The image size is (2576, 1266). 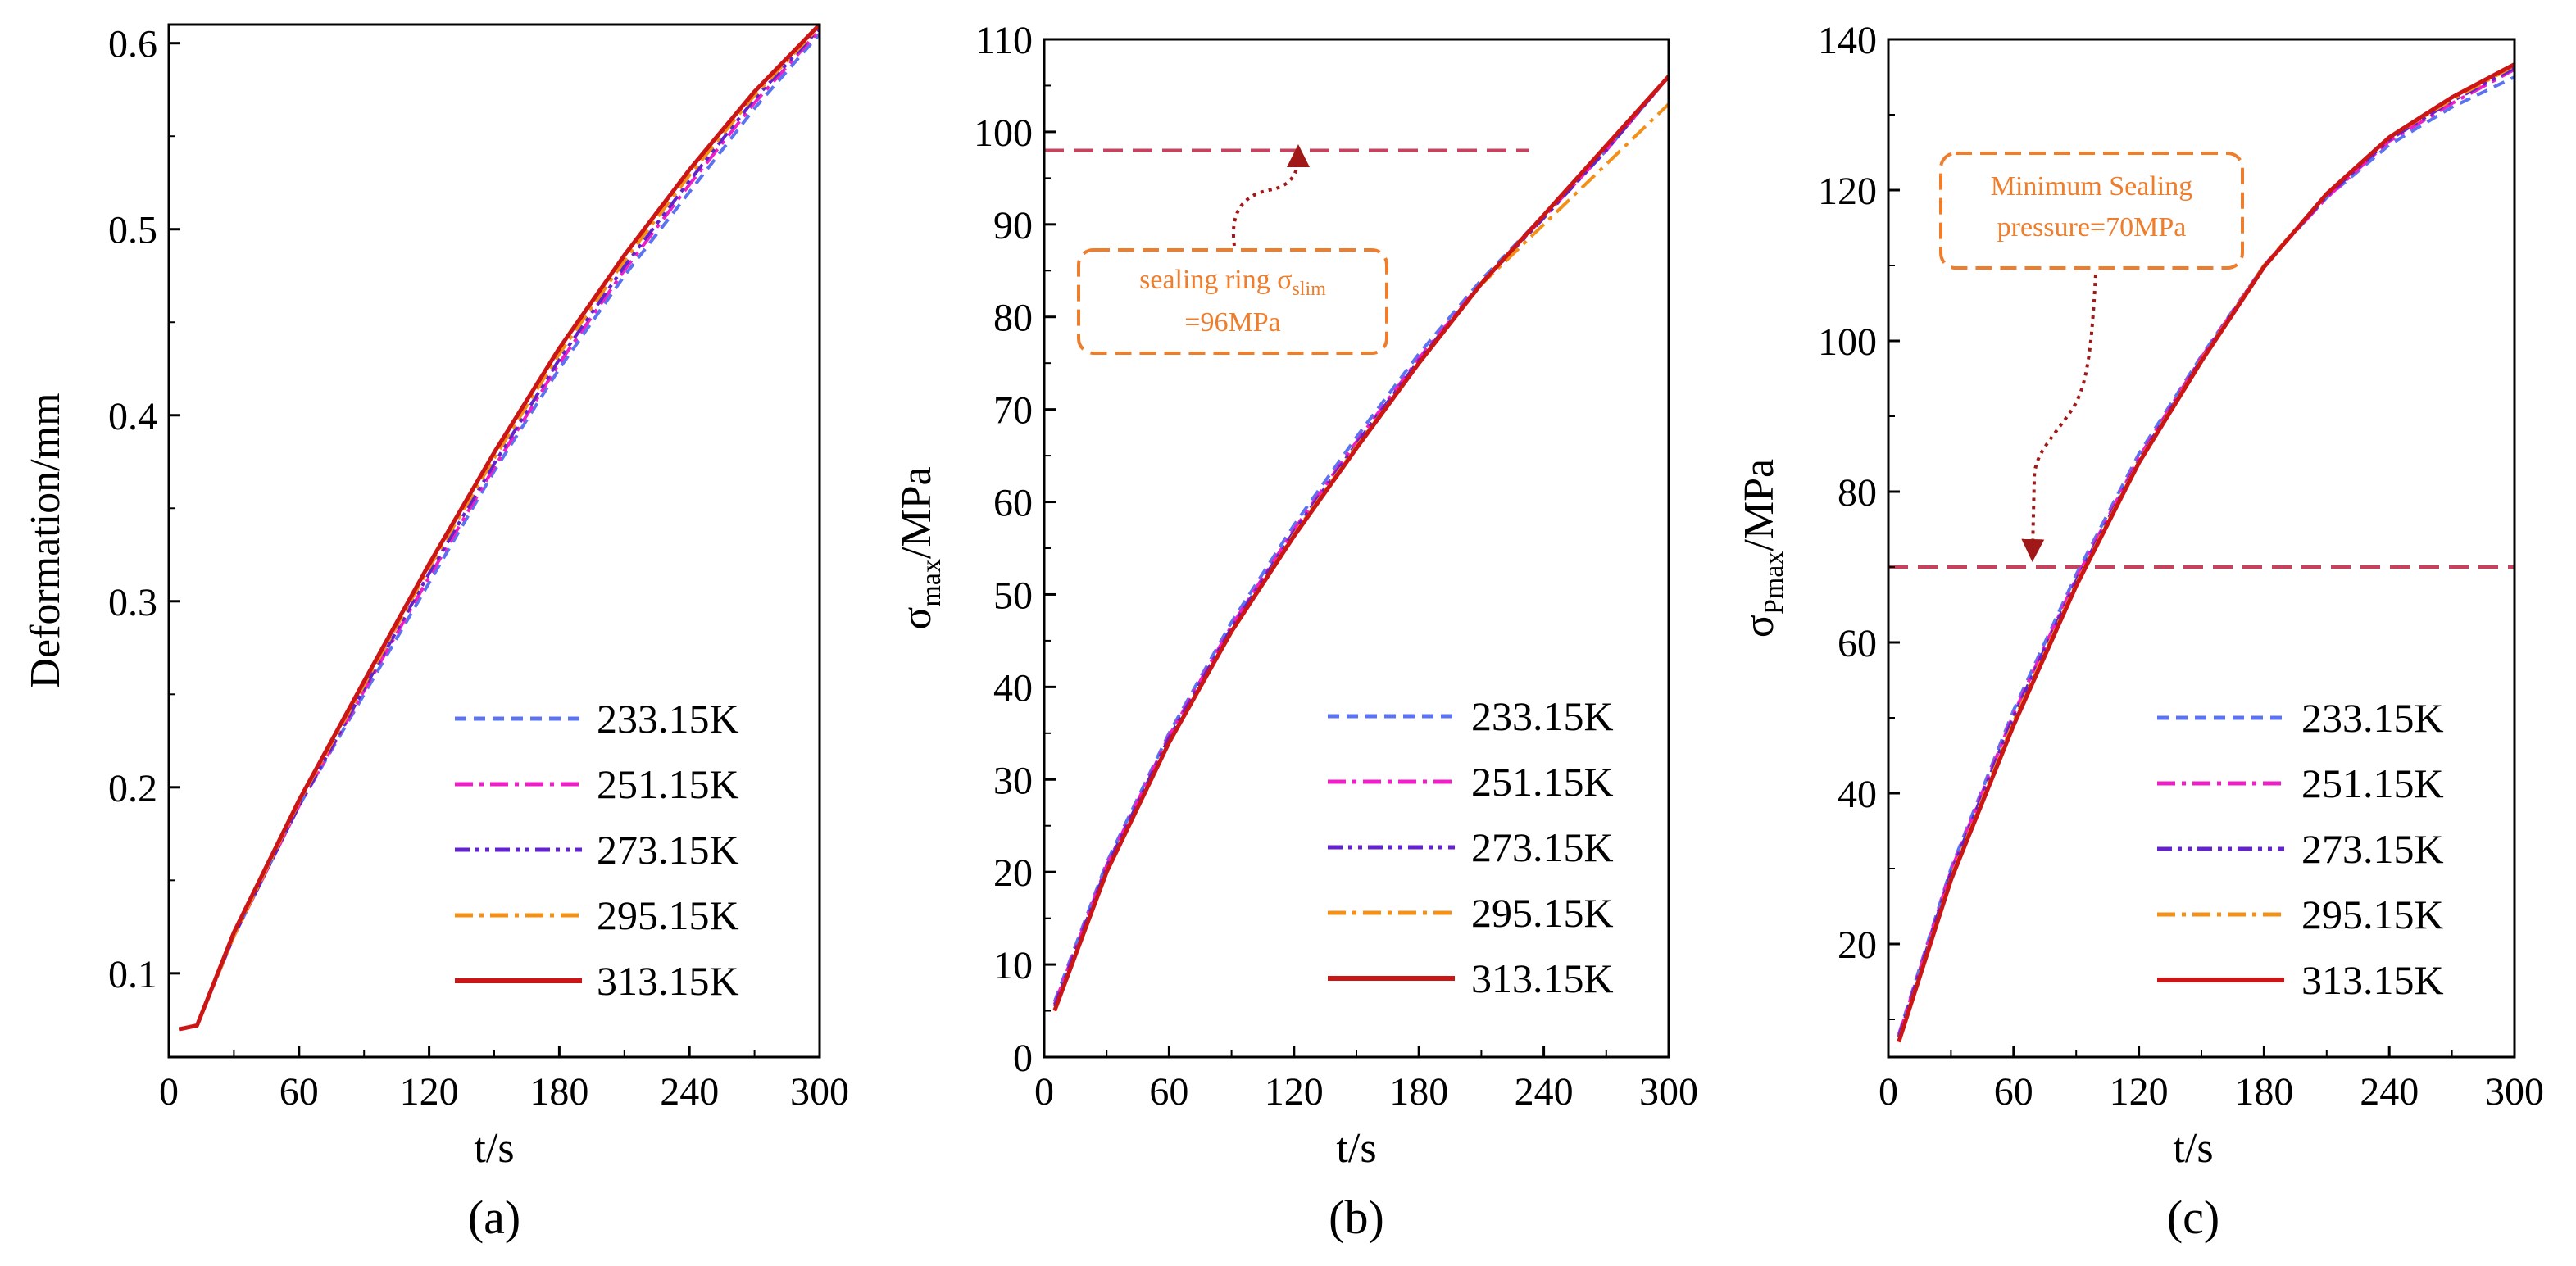 What do you see at coordinates (132, 603) in the screenshot?
I see `panel-a-ytick-label: 0.3` at bounding box center [132, 603].